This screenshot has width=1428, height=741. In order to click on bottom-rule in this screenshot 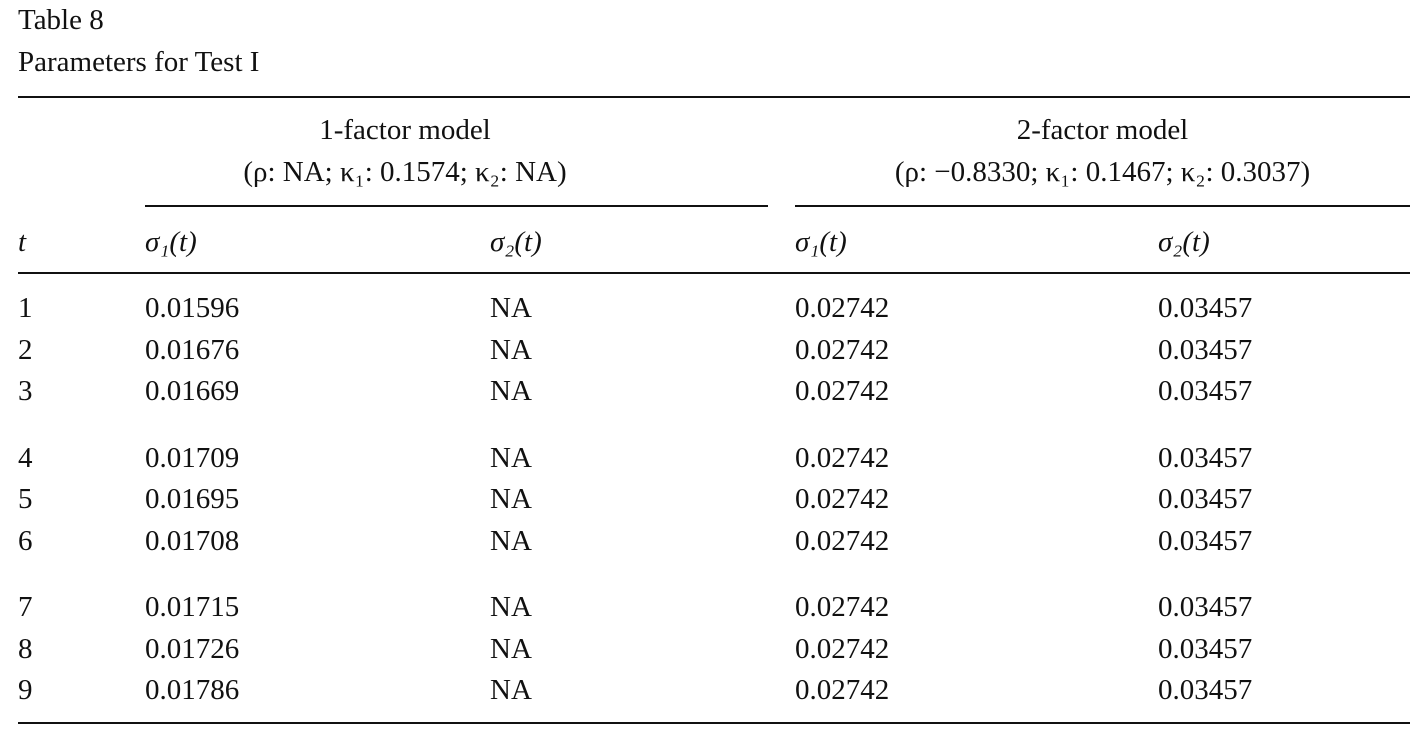, I will do `click(714, 723)`.